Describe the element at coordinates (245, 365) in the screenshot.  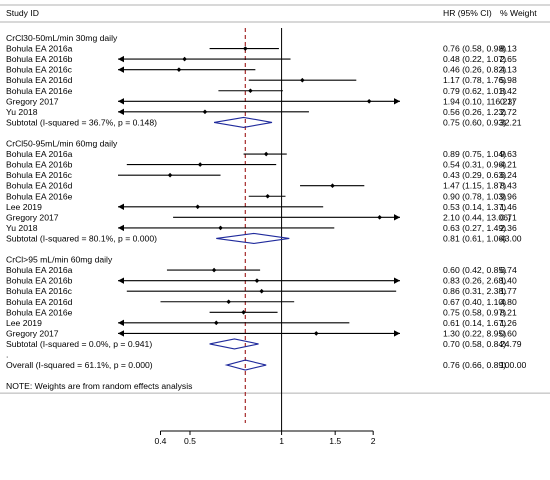
I see `overall-diamond` at that location.